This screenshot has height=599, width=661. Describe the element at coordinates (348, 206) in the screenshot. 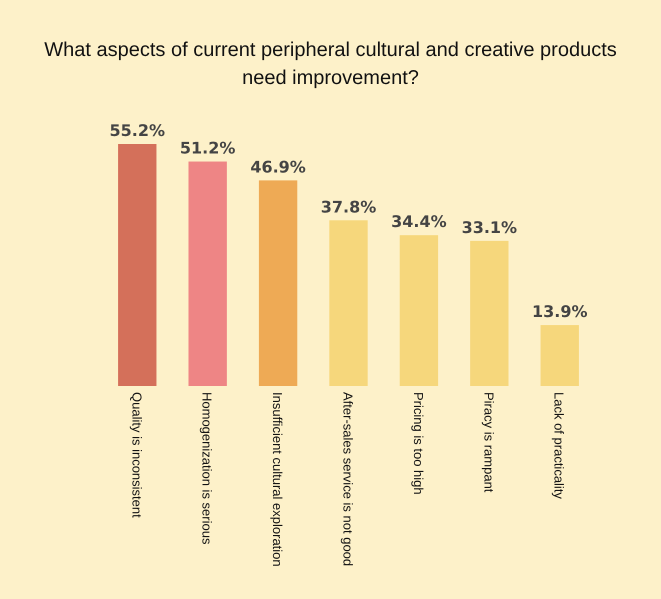

I see `data-label: 37.8%` at that location.